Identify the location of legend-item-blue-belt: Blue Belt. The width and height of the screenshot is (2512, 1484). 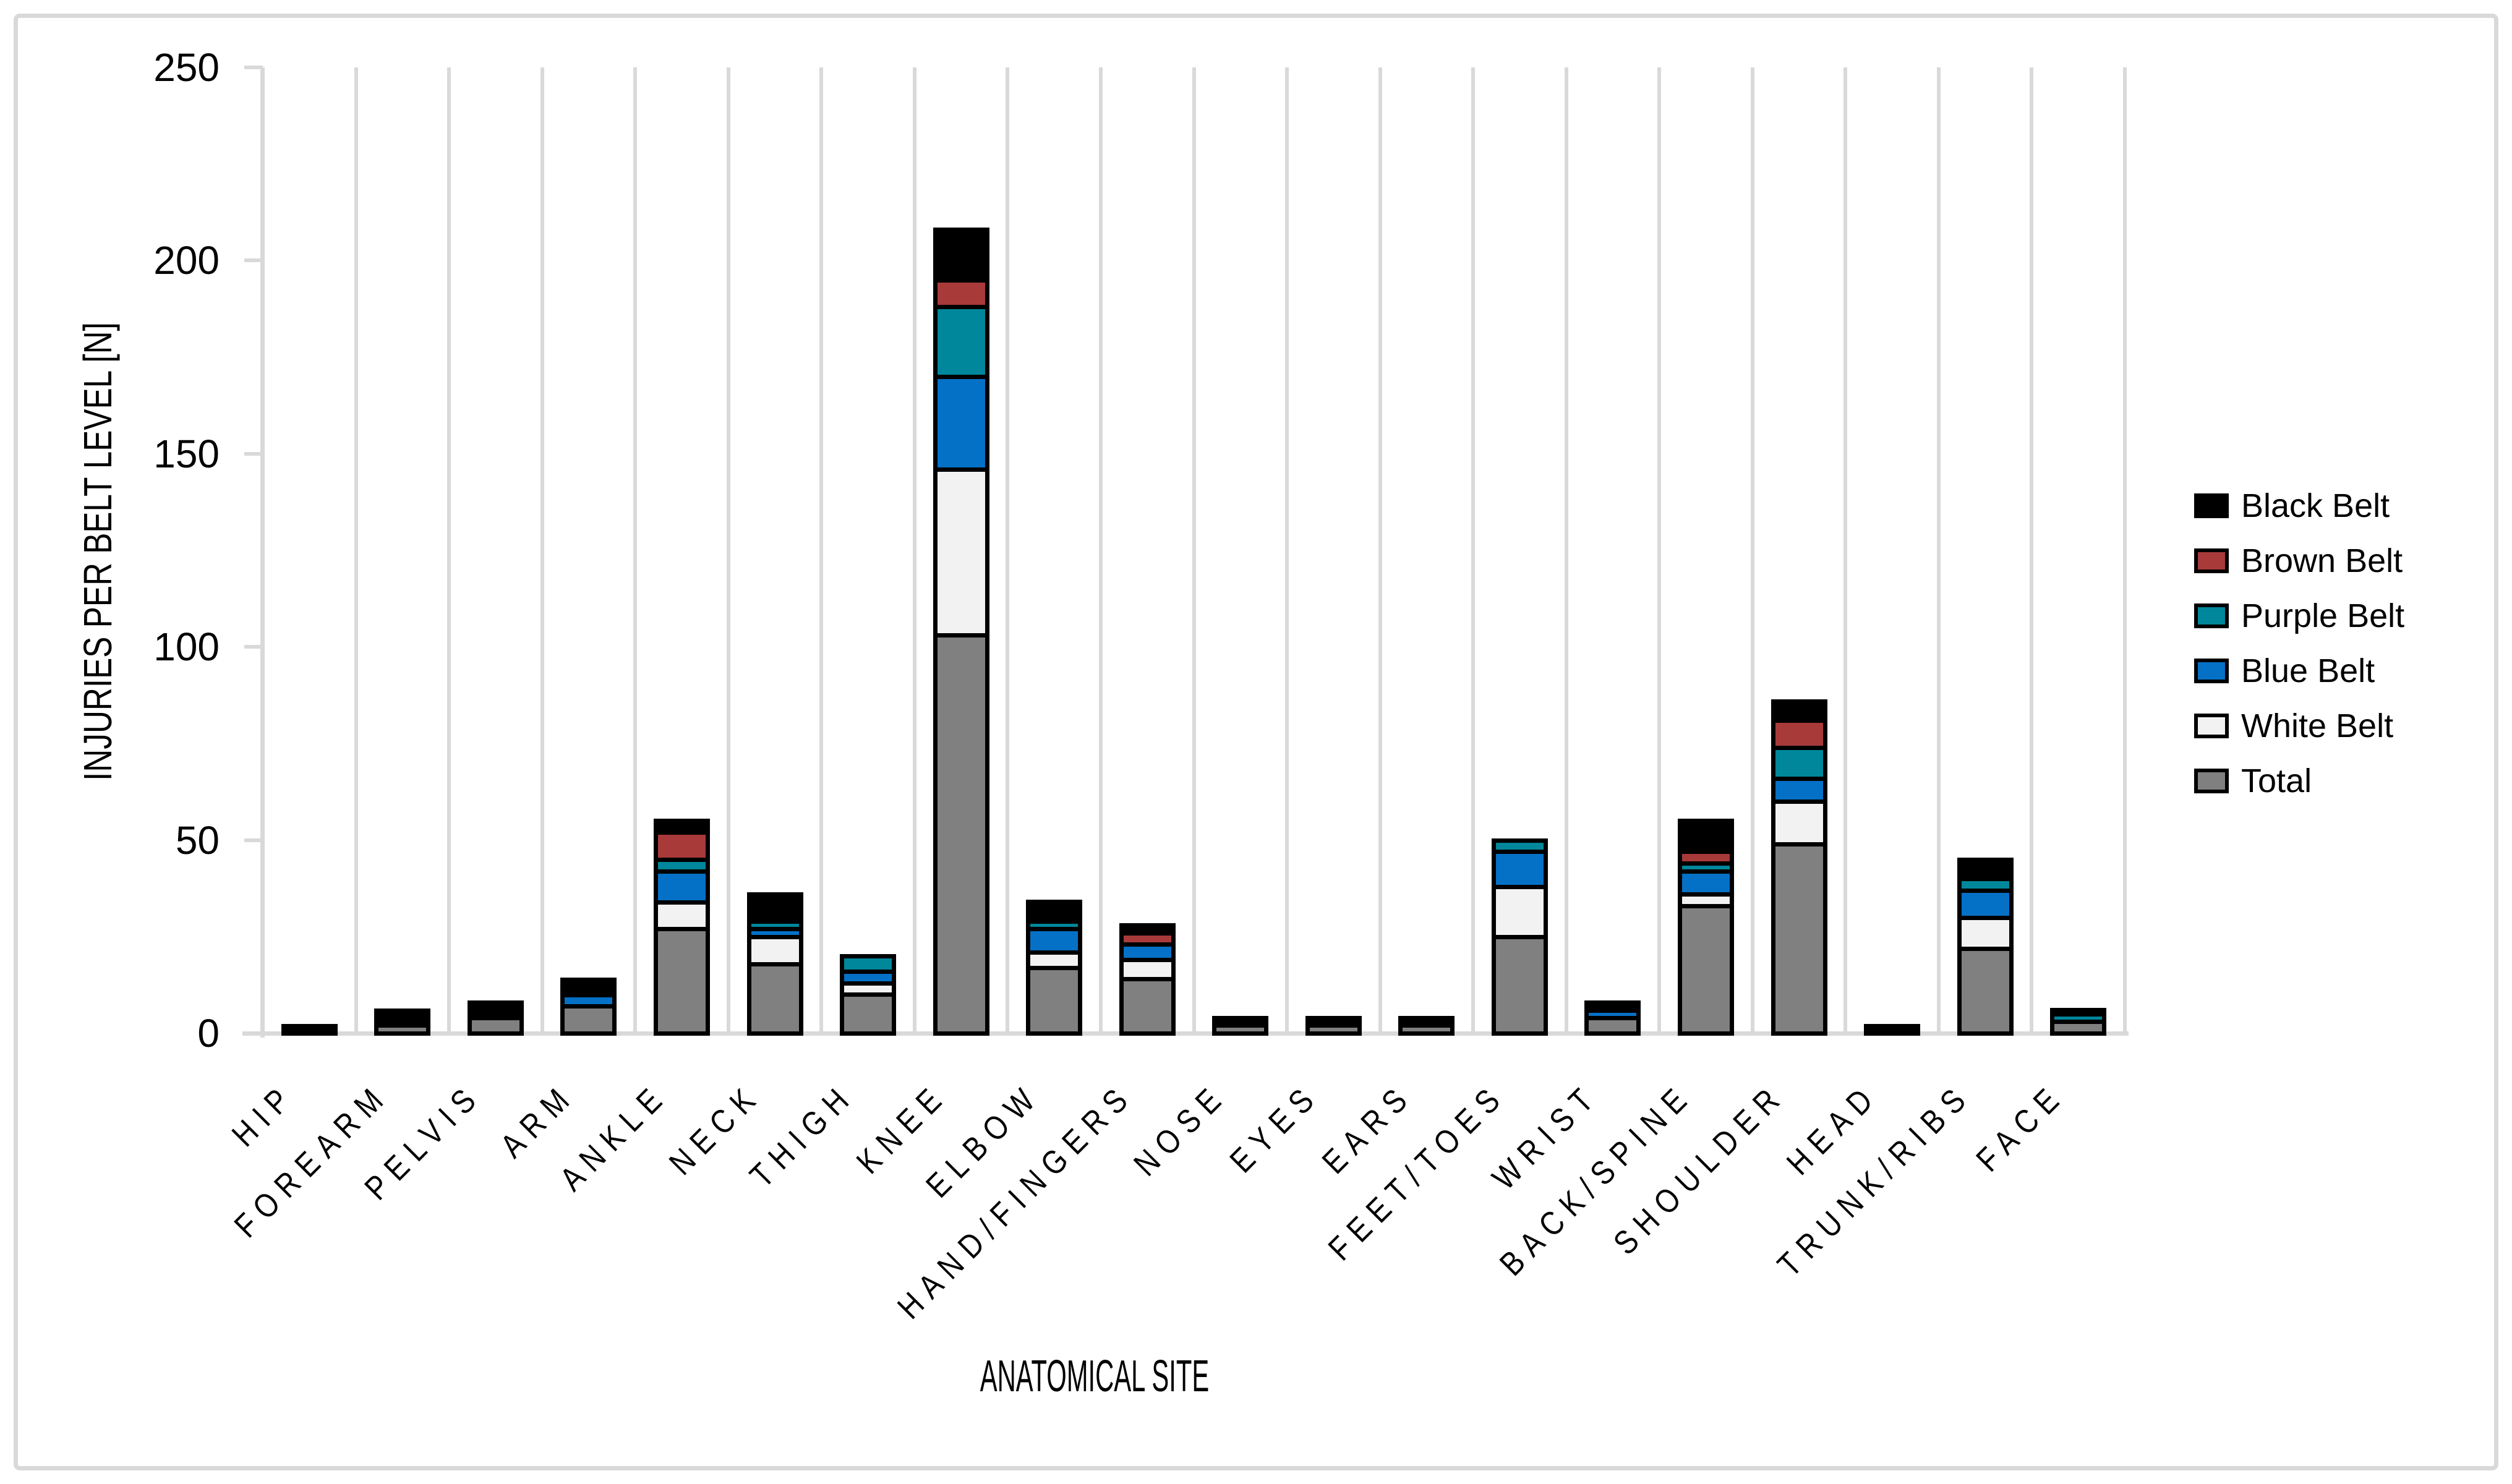
(2284, 671).